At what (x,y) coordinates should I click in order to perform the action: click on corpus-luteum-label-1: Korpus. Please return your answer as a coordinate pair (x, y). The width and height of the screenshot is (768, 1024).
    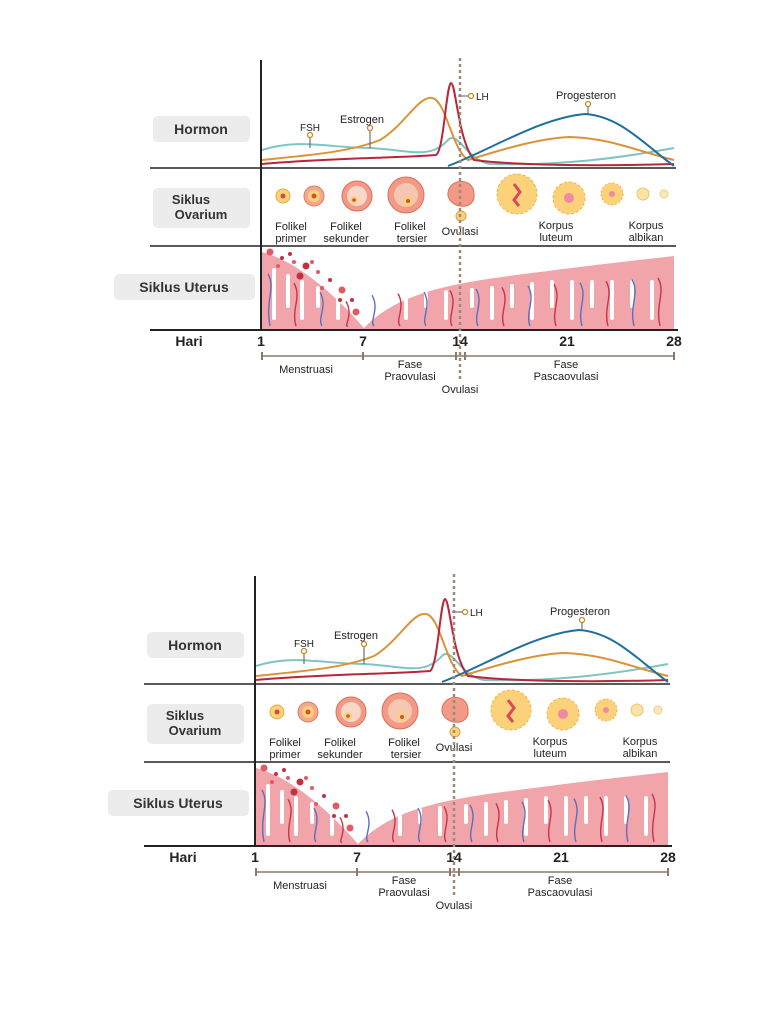
    Looking at the image, I should click on (556, 226).